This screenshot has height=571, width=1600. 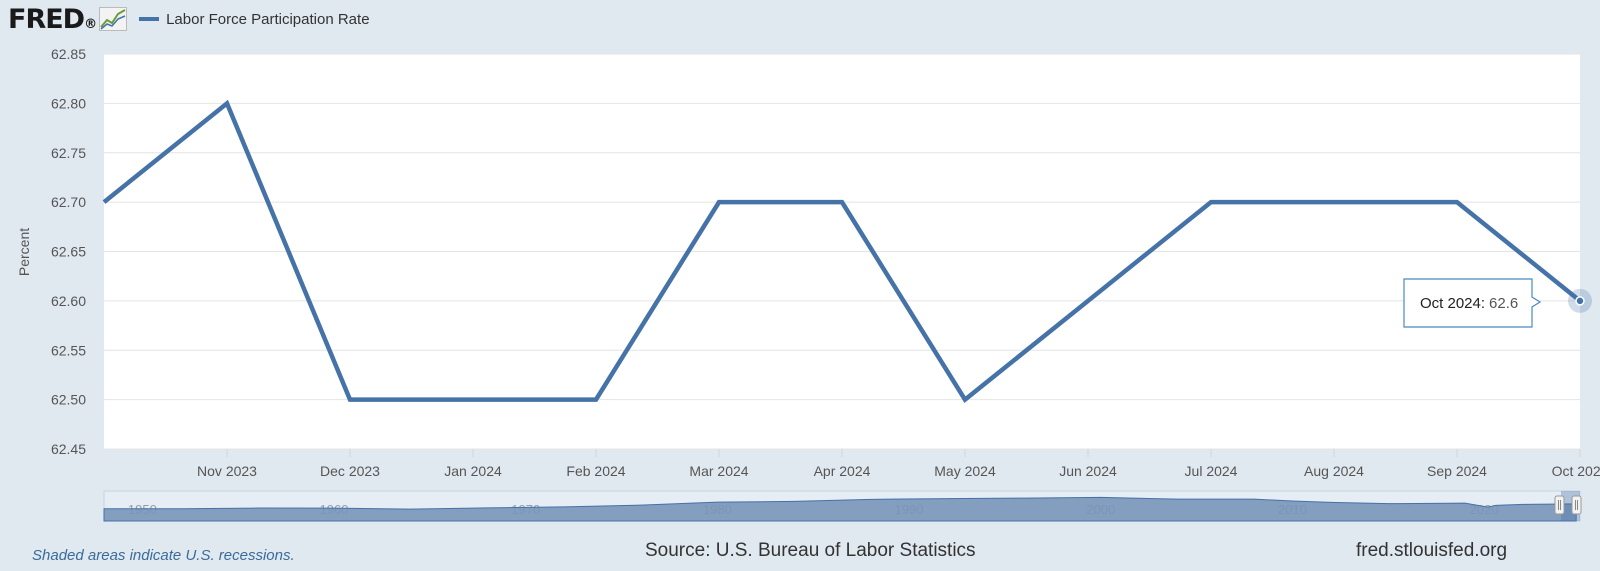 I want to click on y-tick-label: 62.70, so click(x=68, y=202).